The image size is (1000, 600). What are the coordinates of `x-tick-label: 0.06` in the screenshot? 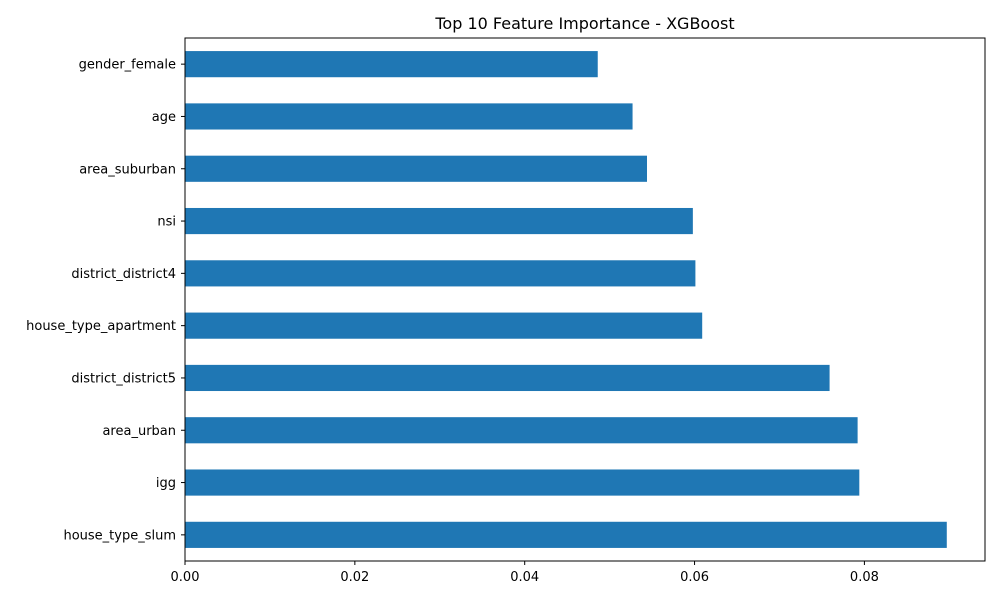 It's located at (694, 577).